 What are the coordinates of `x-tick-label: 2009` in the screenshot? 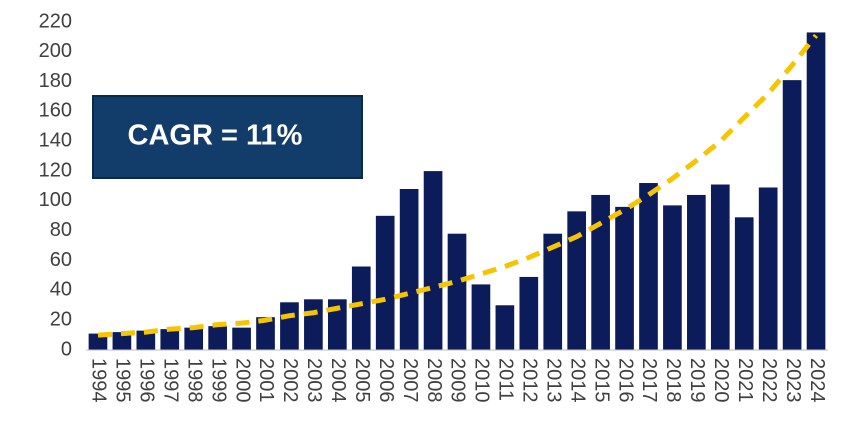 It's located at (458, 380).